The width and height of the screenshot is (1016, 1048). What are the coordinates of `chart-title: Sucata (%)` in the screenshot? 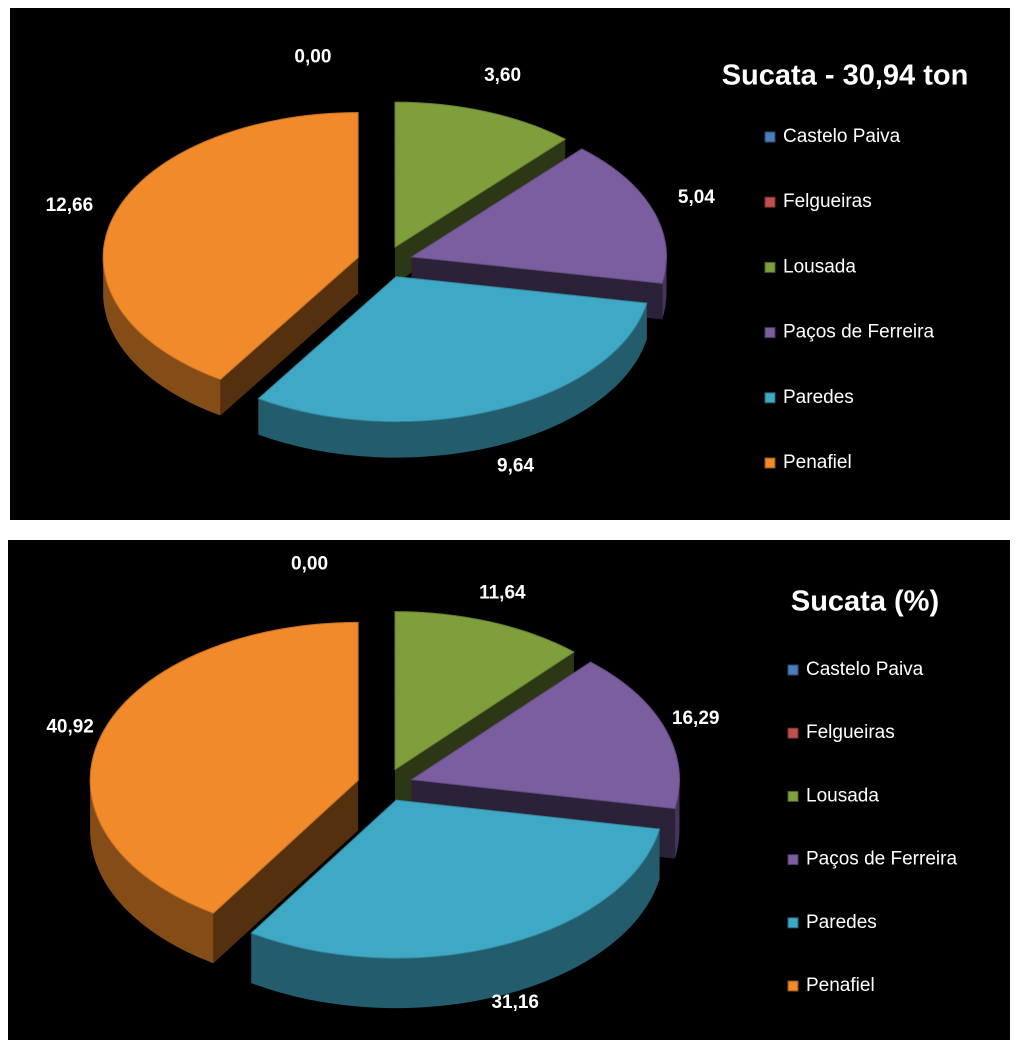 It's located at (865, 602).